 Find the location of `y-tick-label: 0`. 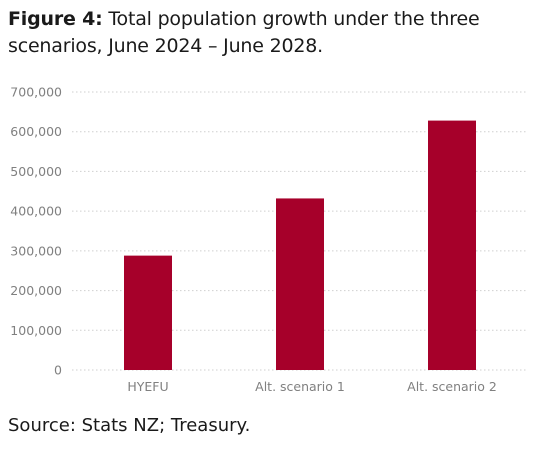

y-tick-label: 0 is located at coordinates (58, 370).